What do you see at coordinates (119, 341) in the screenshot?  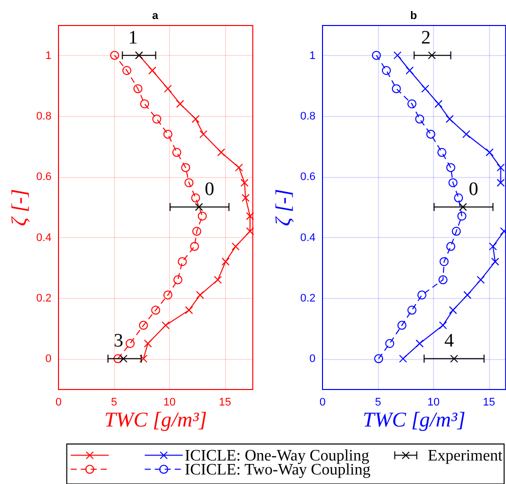 I see `annotation: 3` at bounding box center [119, 341].